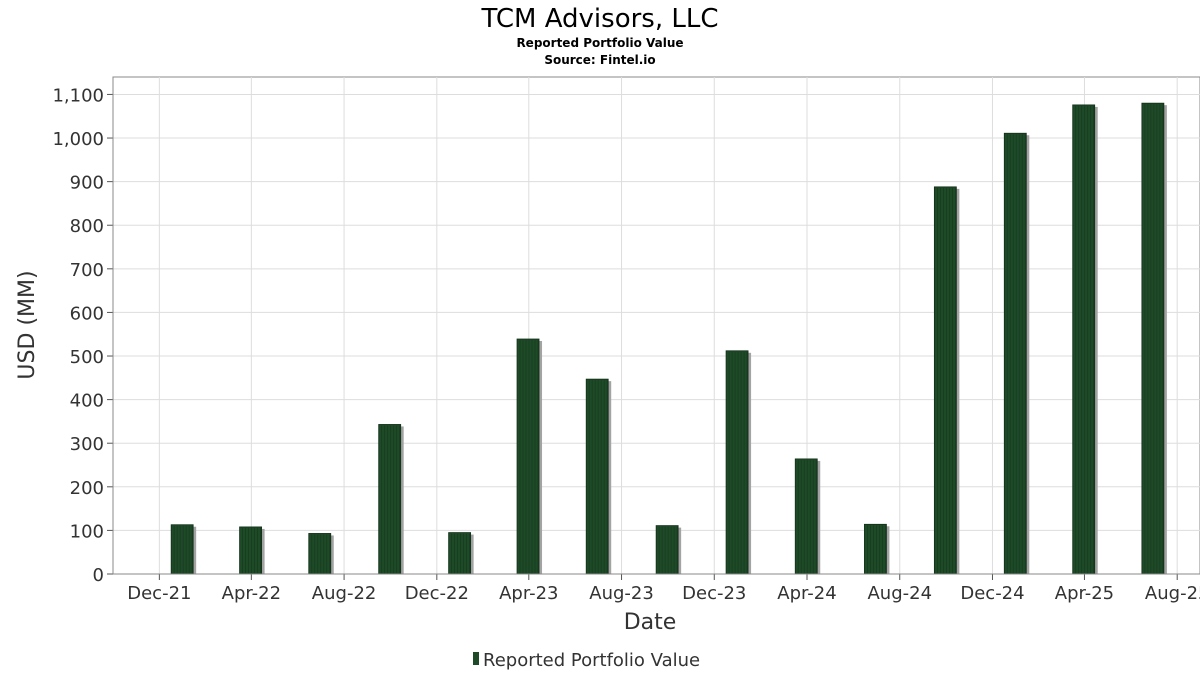 The height and width of the screenshot is (675, 1200). Describe the element at coordinates (992, 593) in the screenshot. I see `x-tick-label: Dec-24` at that location.